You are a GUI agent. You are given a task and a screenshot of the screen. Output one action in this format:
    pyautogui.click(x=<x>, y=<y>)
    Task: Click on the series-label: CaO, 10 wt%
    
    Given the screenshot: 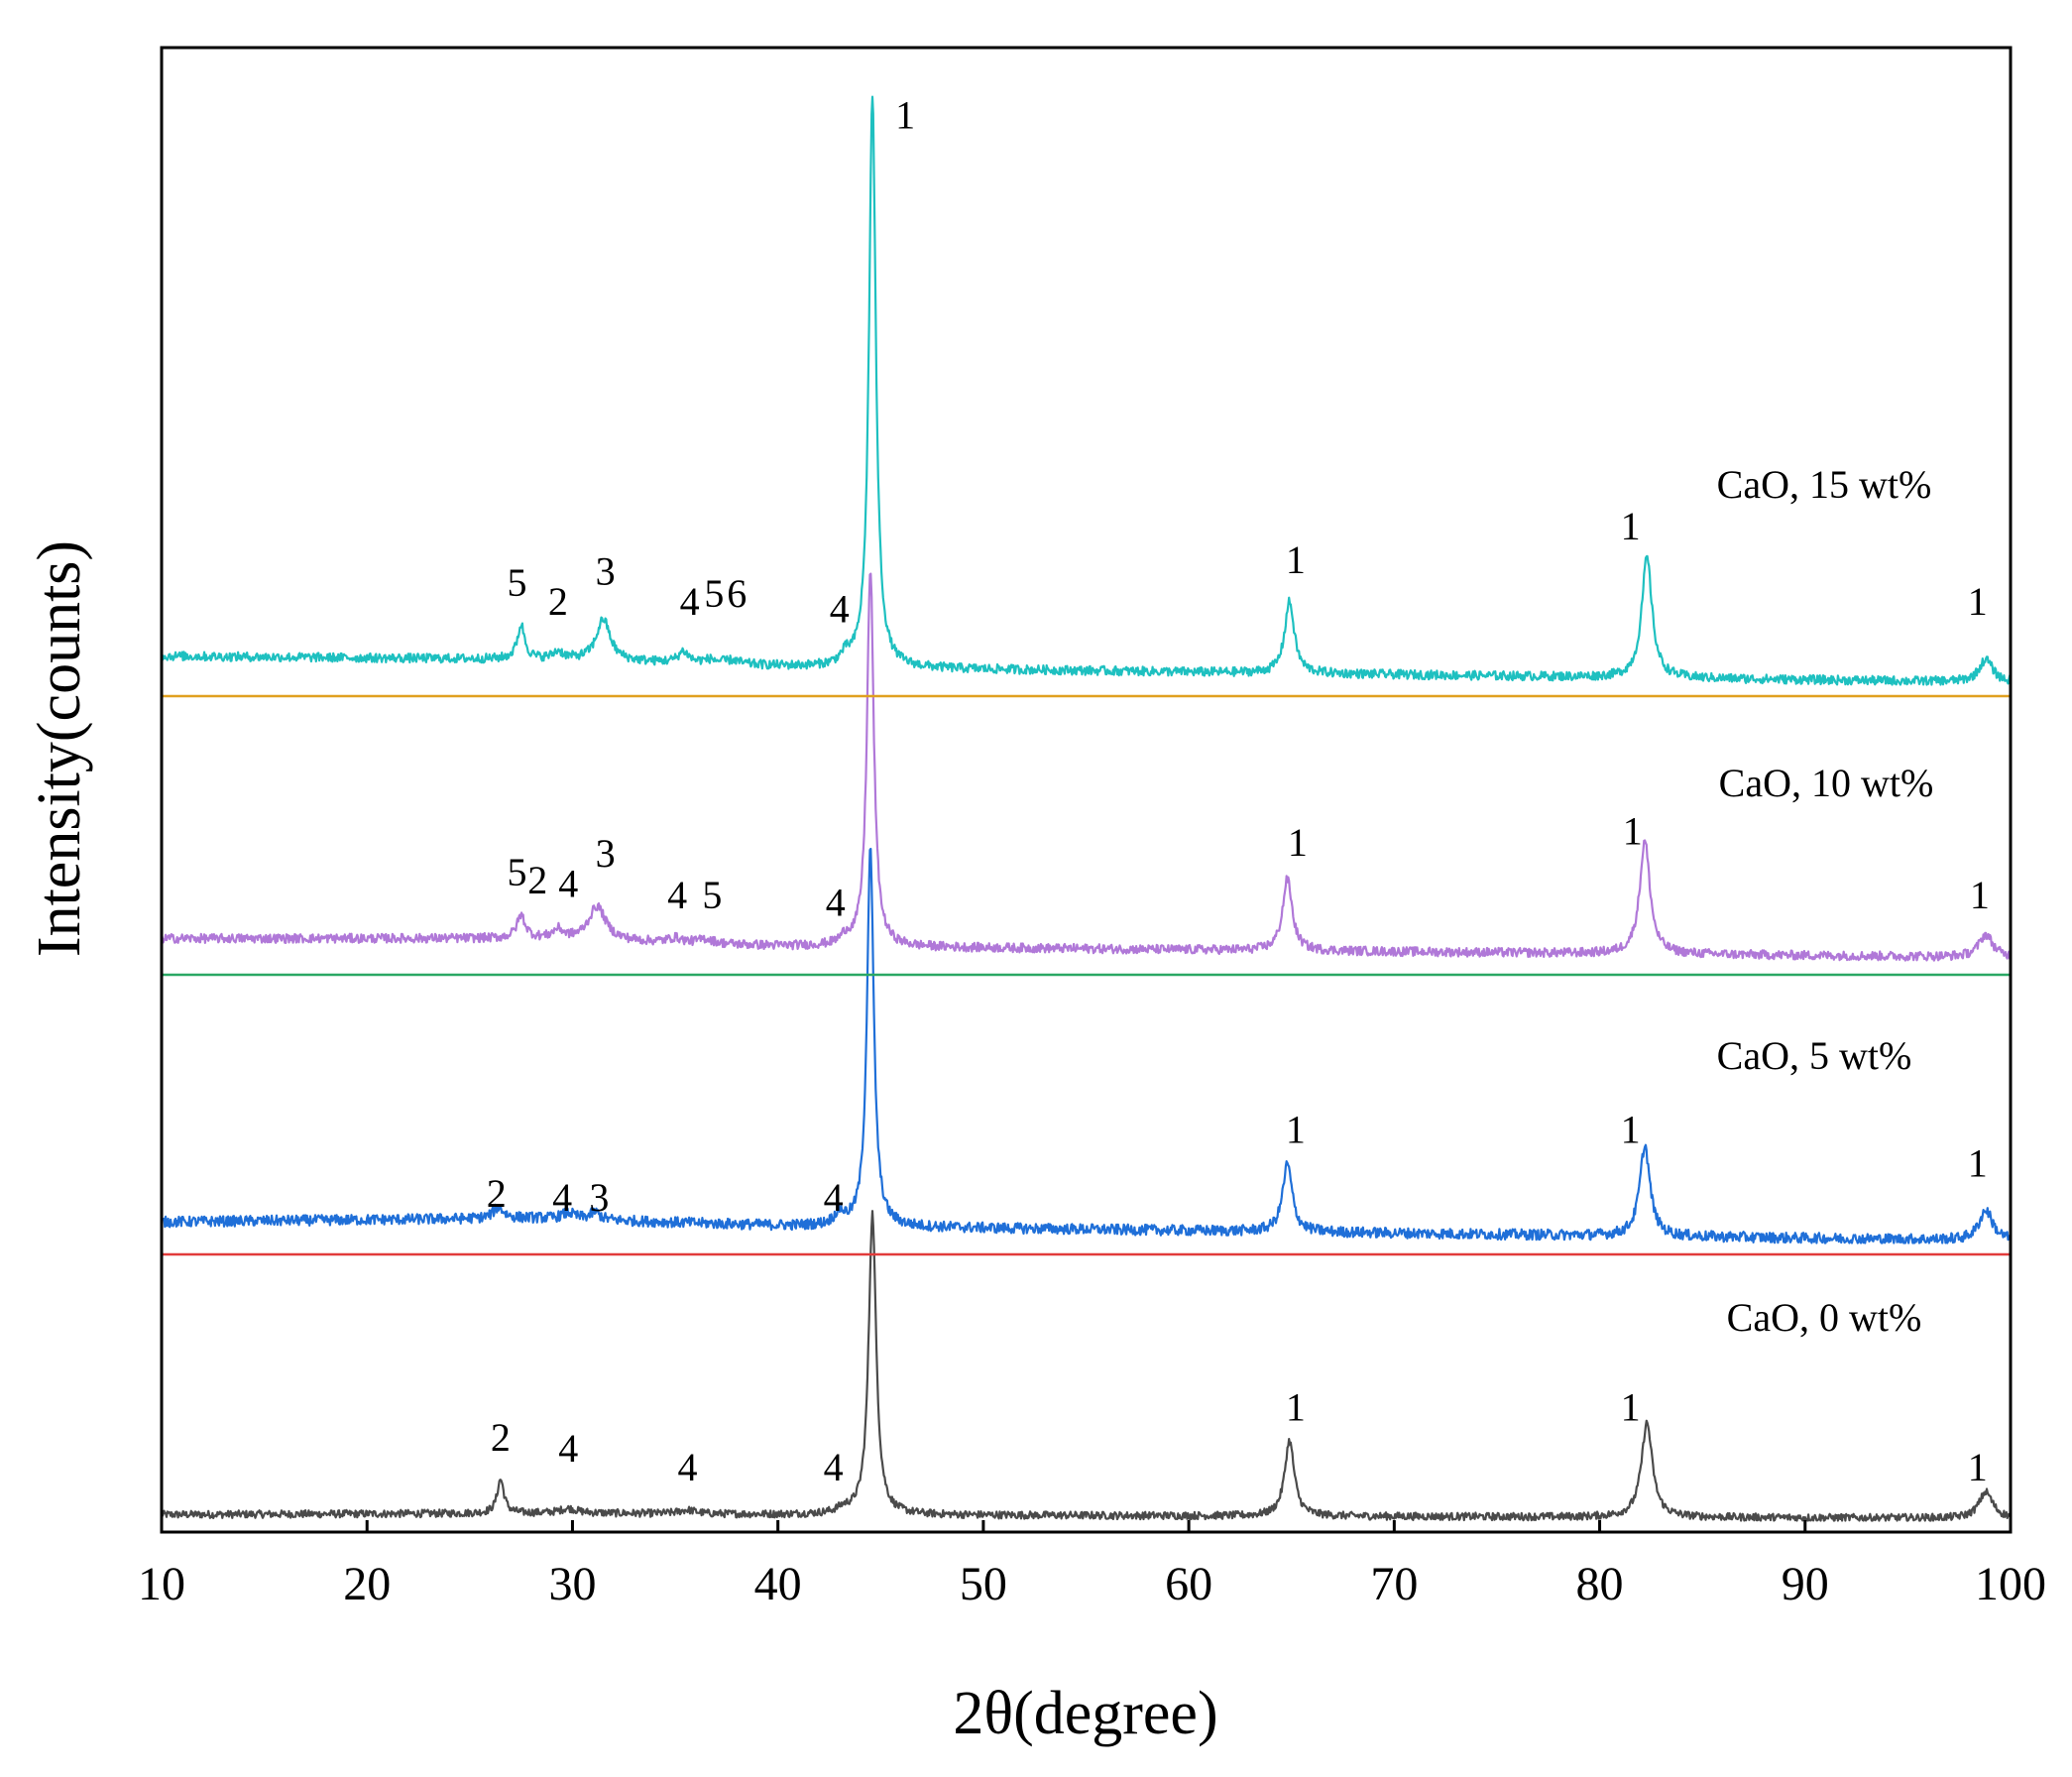 What is the action you would take?
    pyautogui.click(x=1826, y=783)
    